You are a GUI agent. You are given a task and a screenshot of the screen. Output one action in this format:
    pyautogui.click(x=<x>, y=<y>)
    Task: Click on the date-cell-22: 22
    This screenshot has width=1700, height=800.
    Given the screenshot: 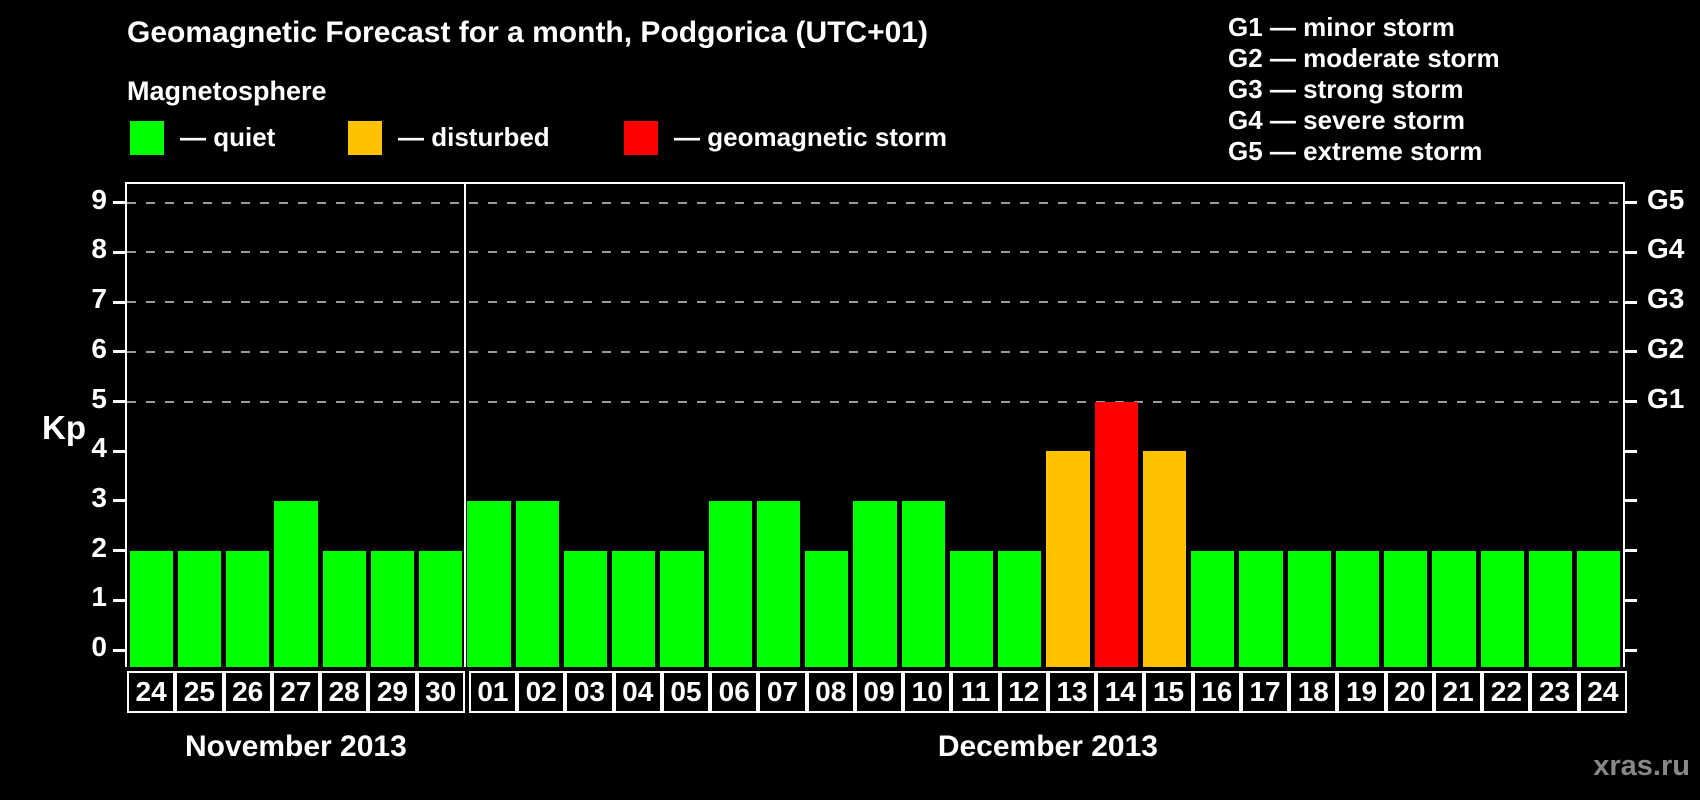 What is the action you would take?
    pyautogui.click(x=1506, y=692)
    